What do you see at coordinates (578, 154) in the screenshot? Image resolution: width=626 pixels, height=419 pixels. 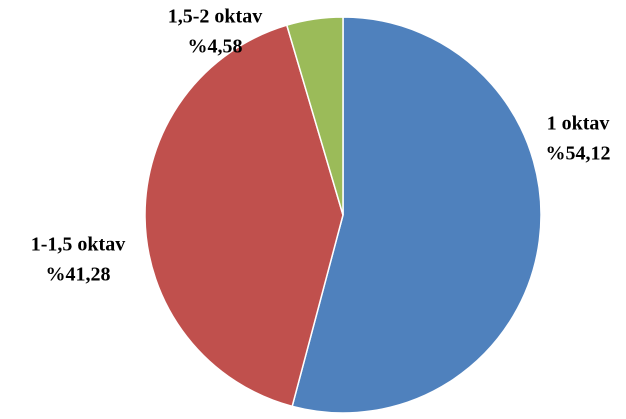 I see `value-label: %54,12` at bounding box center [578, 154].